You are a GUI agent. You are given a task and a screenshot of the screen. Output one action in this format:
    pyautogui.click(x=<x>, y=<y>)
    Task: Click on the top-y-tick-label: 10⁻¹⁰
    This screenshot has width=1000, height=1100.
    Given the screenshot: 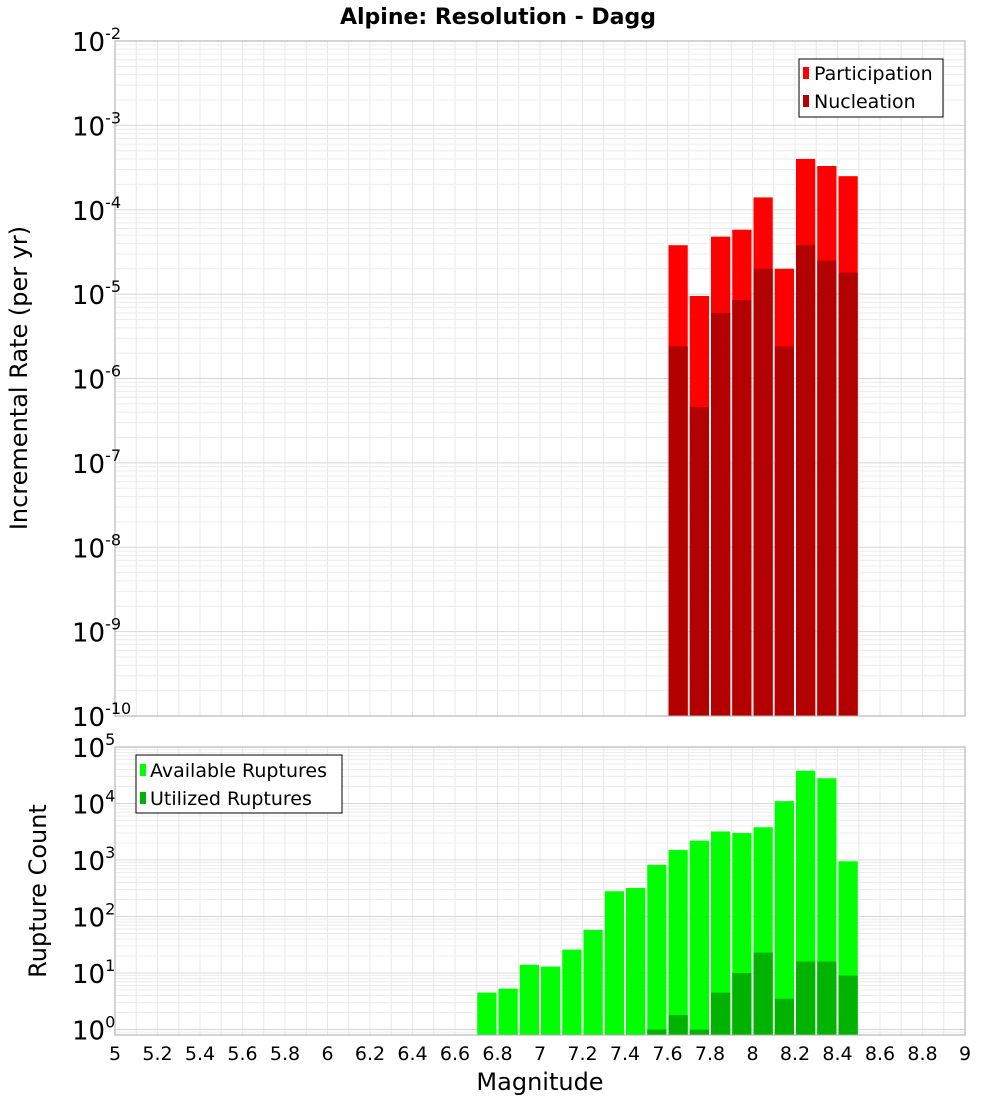 What is the action you would take?
    pyautogui.click(x=101, y=716)
    